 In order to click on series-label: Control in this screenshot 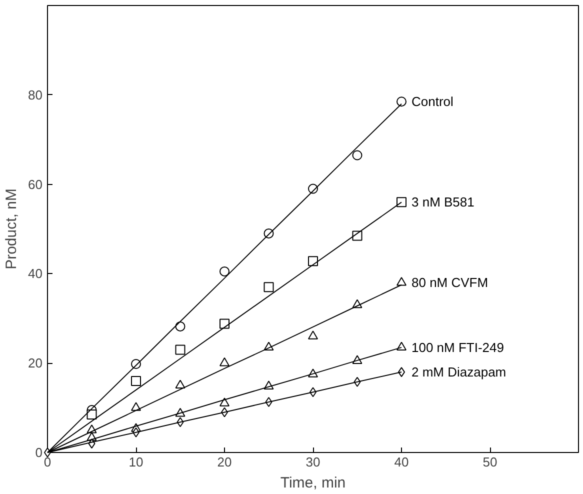, I will do `click(433, 102)`.